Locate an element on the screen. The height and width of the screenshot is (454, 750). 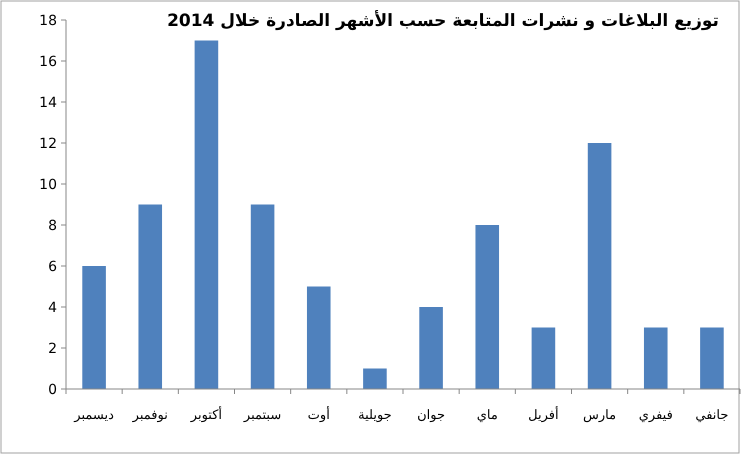
x-tick-label: جانفي is located at coordinates (711, 415).